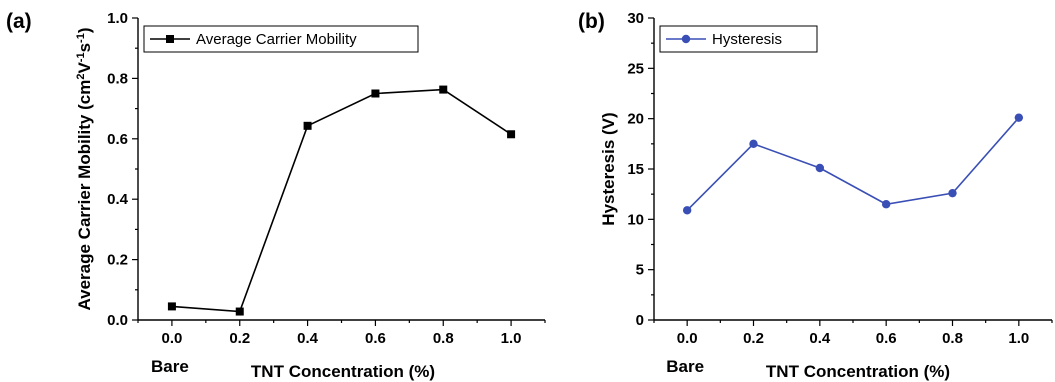 This screenshot has width=1055, height=382. Describe the element at coordinates (635, 18) in the screenshot. I see `y-tick-label: 30` at that location.